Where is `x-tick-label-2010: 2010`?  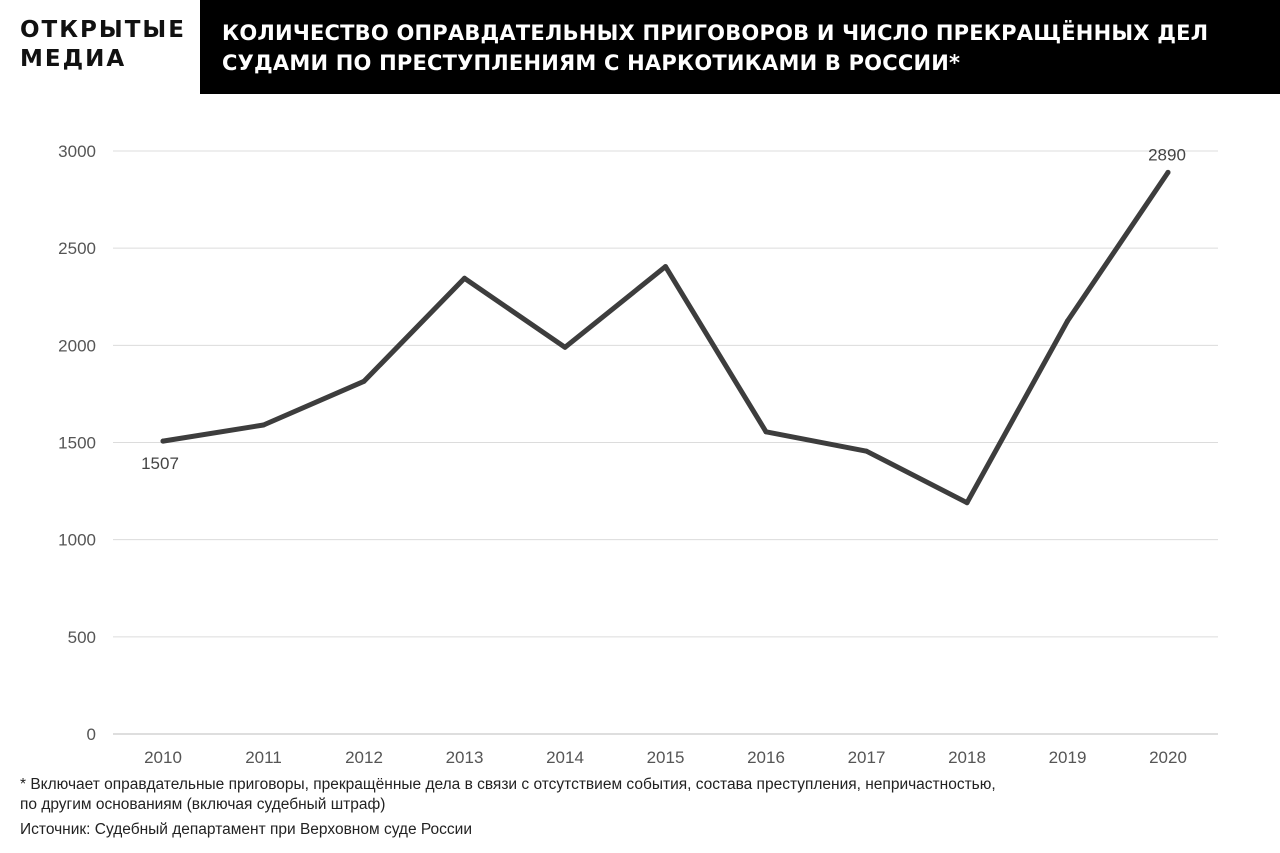 x-tick-label-2010: 2010 is located at coordinates (163, 757).